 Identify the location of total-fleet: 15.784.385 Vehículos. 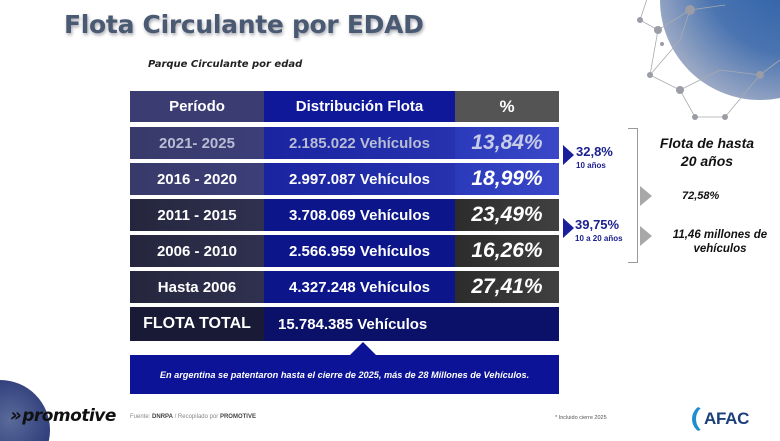
(359, 324).